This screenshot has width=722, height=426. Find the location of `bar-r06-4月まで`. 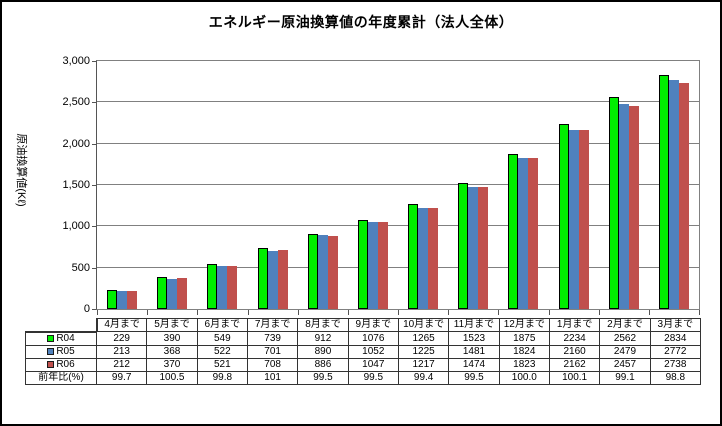

bar-r06-4月まで is located at coordinates (132, 300).